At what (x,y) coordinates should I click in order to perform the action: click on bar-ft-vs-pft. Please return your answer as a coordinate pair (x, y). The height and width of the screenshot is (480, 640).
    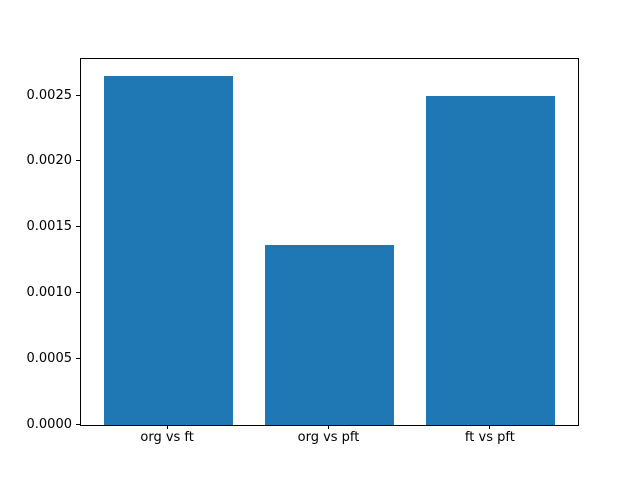
    Looking at the image, I should click on (491, 260).